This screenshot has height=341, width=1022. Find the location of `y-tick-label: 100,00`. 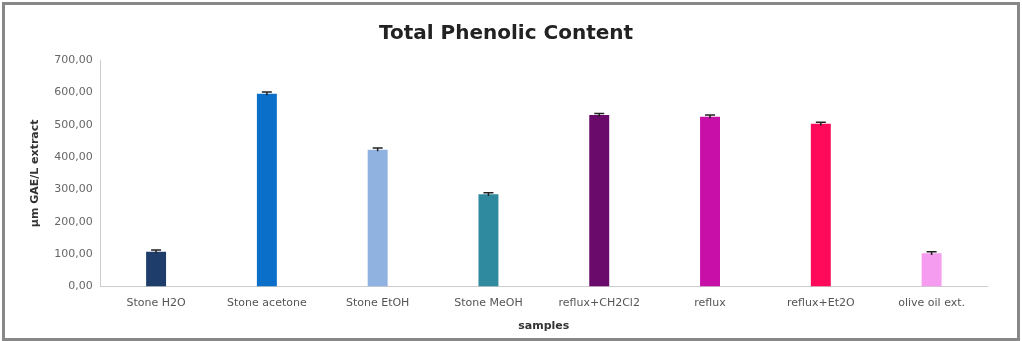

y-tick-label: 100,00 is located at coordinates (73, 254).